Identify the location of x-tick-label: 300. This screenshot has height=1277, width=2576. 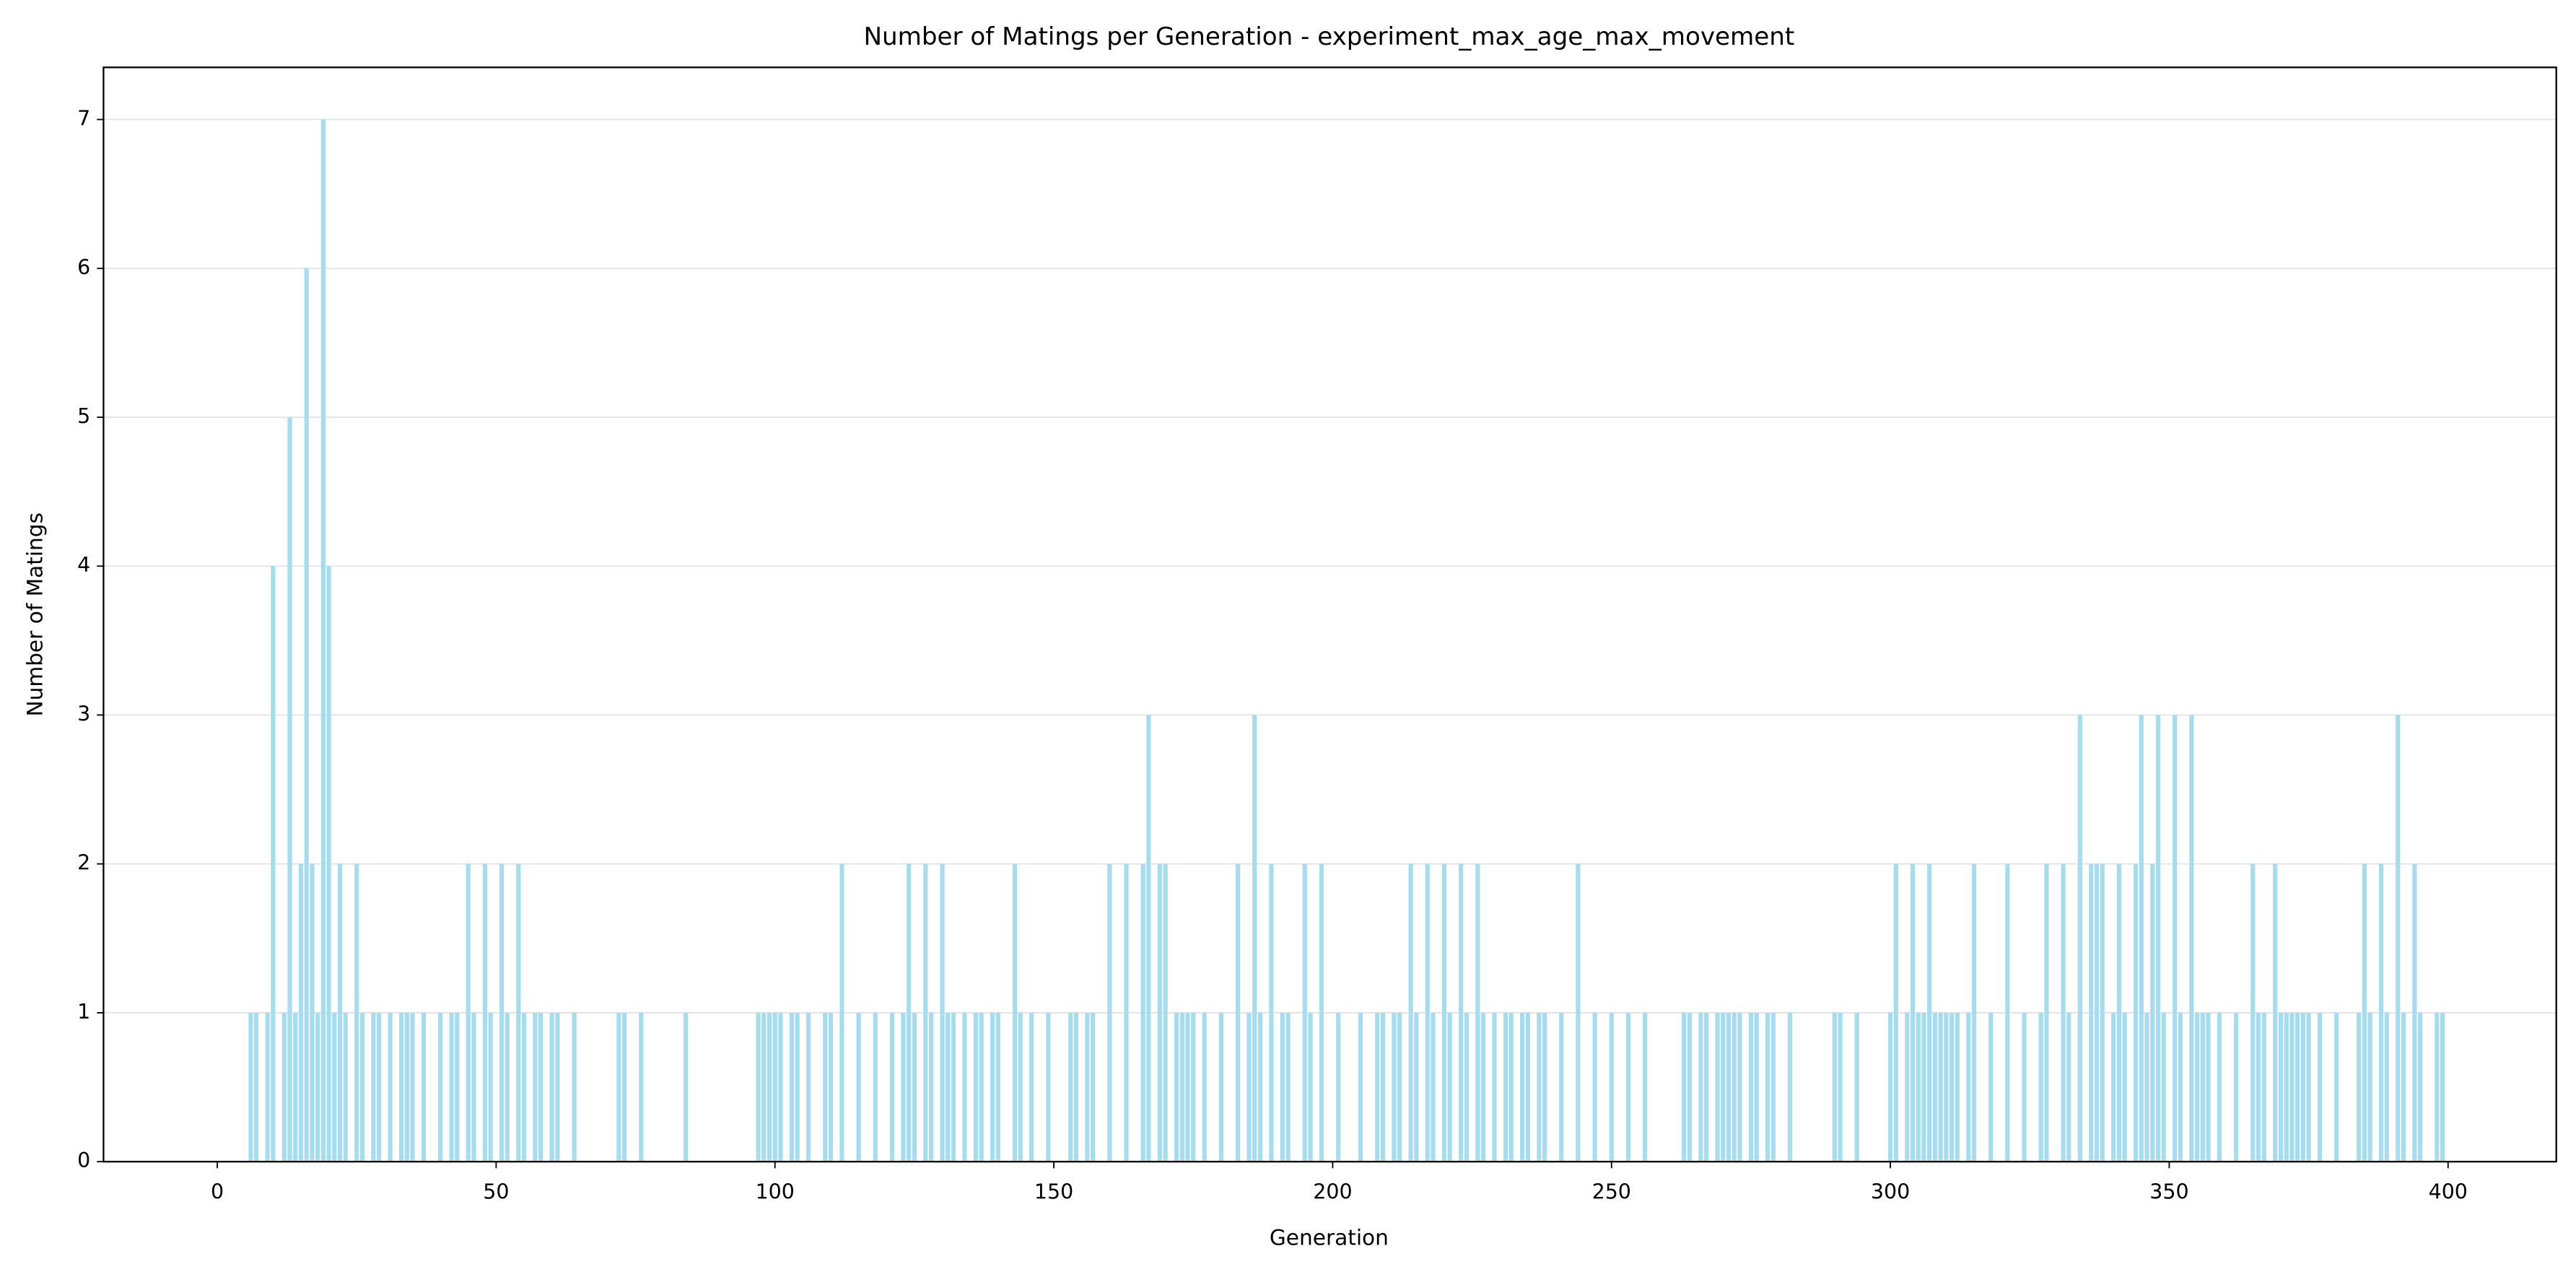
(1890, 1191).